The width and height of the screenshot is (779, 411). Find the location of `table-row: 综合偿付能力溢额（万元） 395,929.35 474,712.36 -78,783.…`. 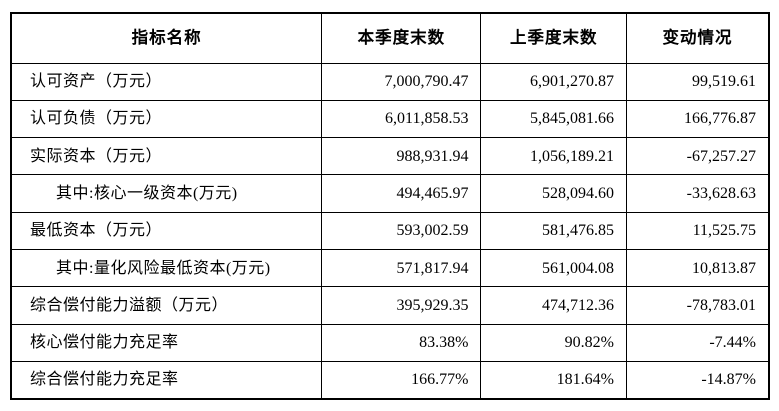

table-row: 综合偿付能力溢额（万元） 395,929.35 474,712.36 -78,783.… is located at coordinates (390, 305).